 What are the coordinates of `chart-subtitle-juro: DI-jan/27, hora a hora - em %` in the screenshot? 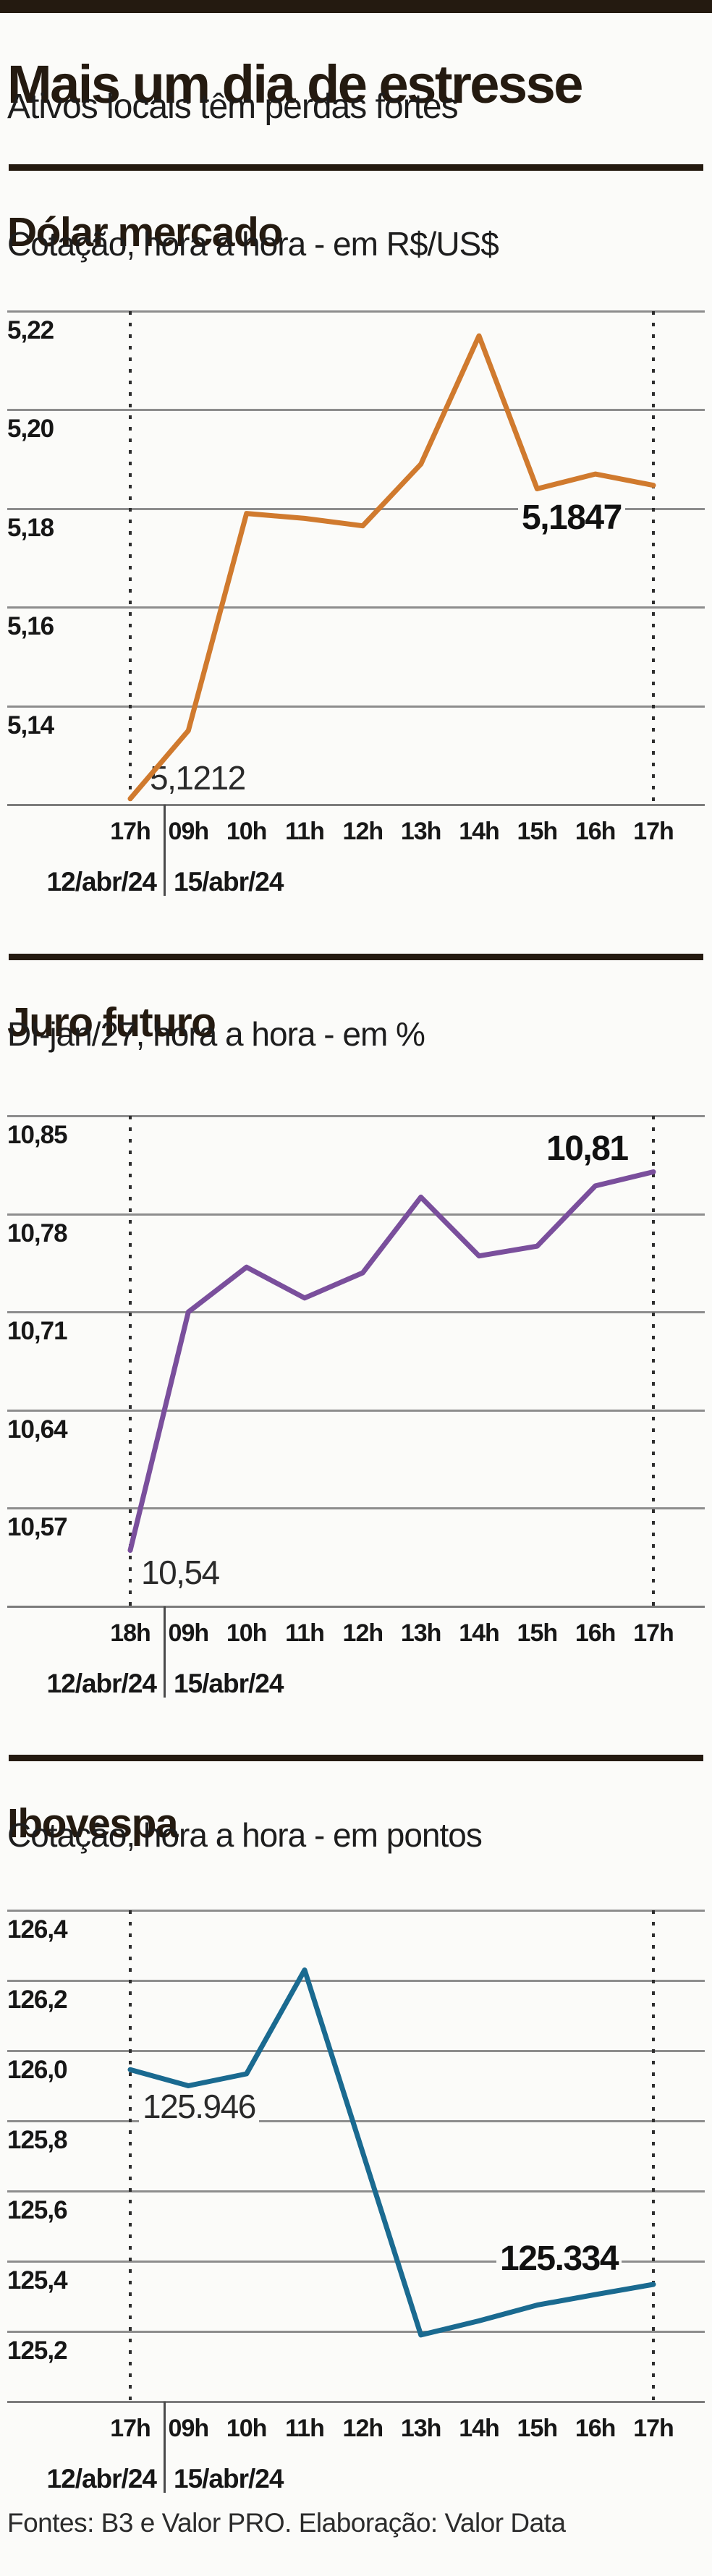 It's located at (216, 1034).